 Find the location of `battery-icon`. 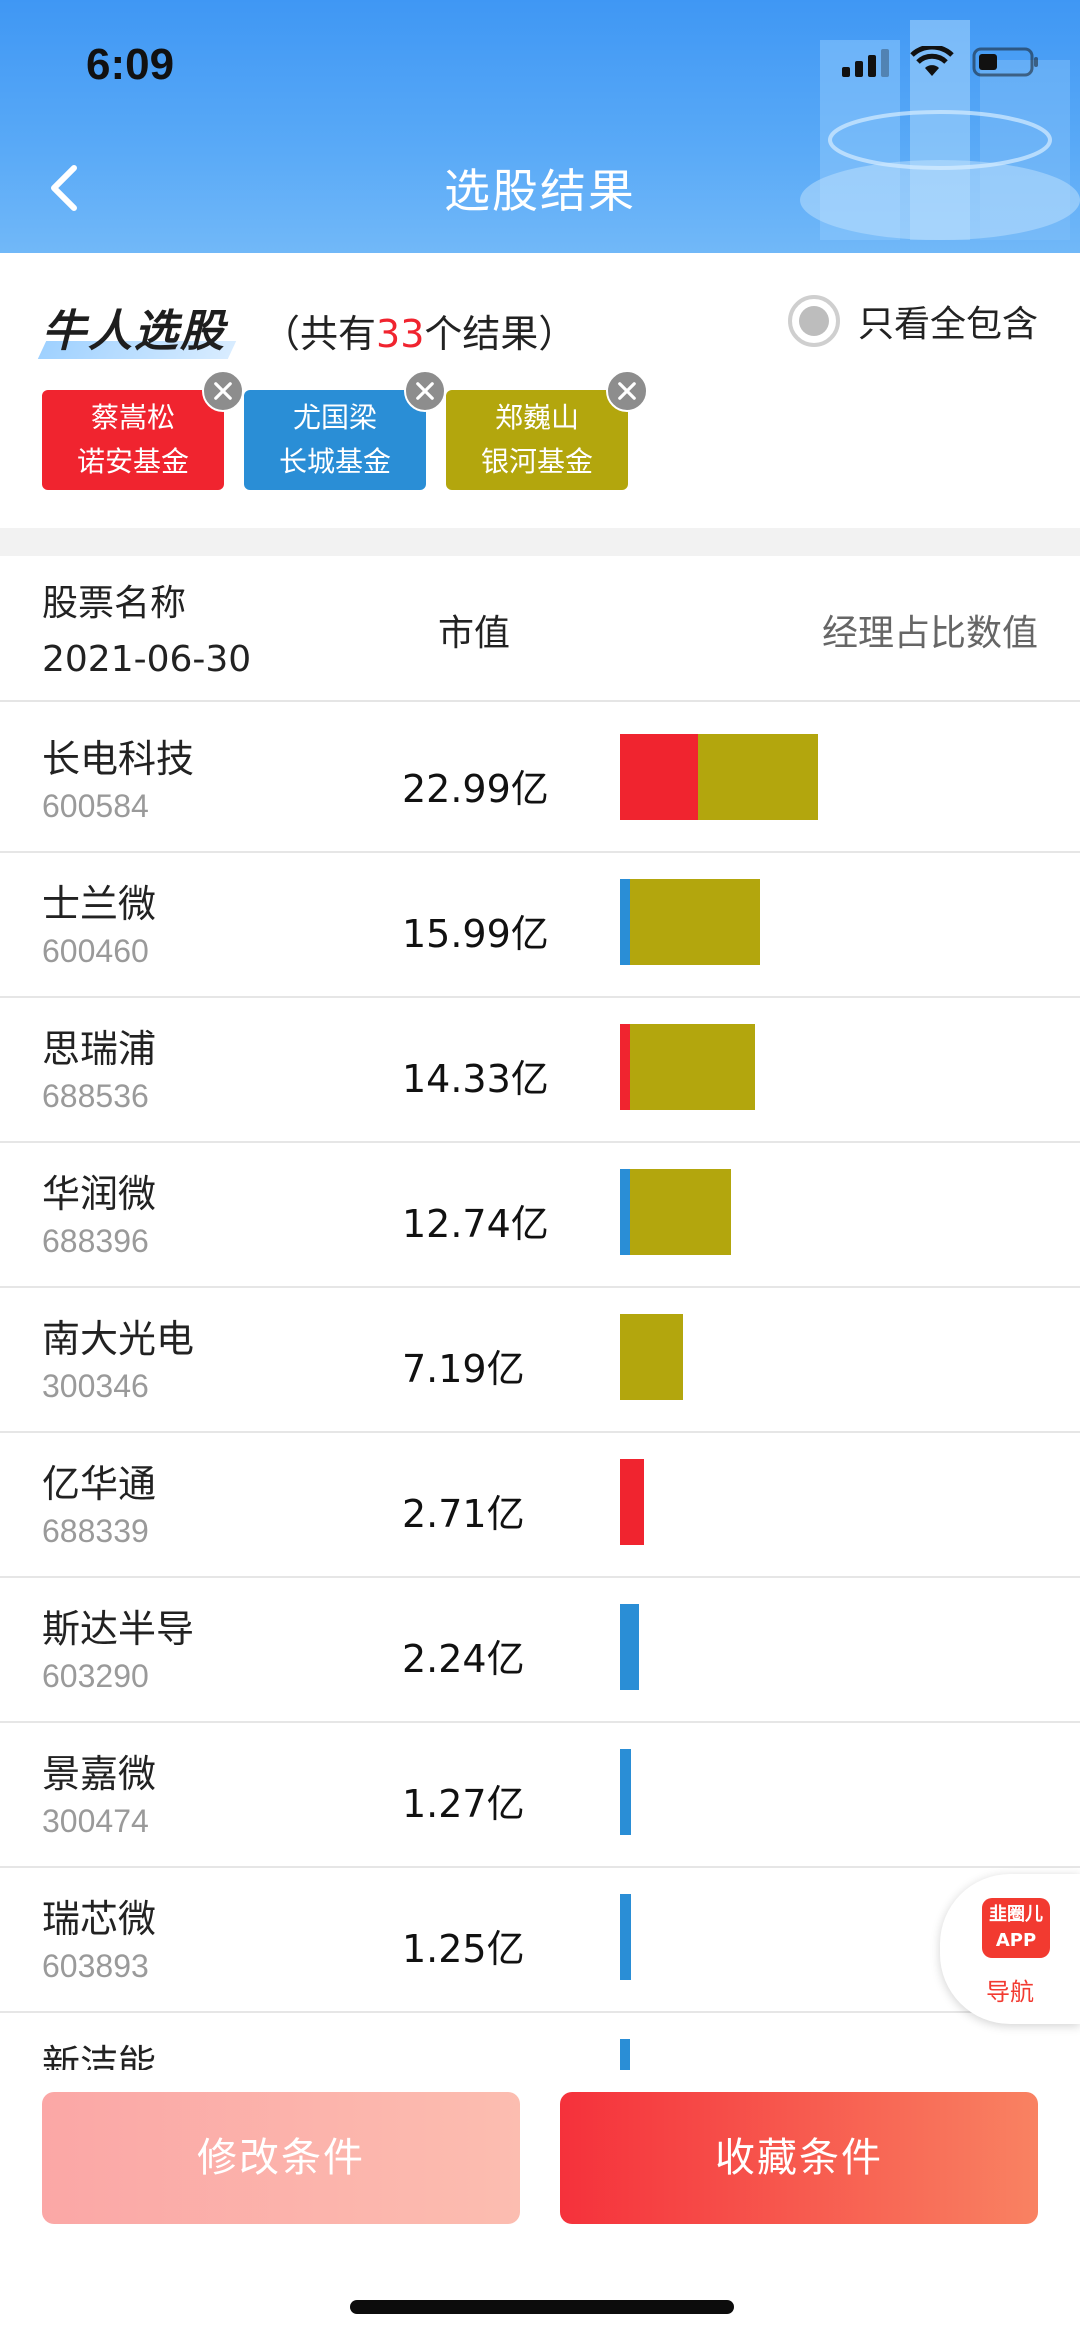

battery-icon is located at coordinates (1005, 62).